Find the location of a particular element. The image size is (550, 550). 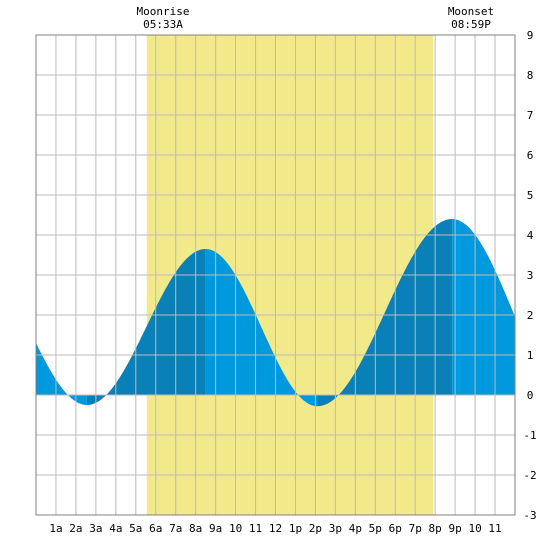

x-tick-label: 3p is located at coordinates (335, 528).